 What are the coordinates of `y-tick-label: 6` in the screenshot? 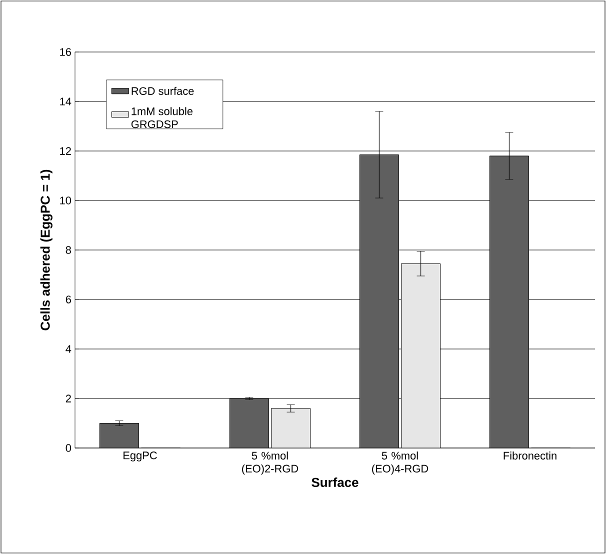 It's located at (68, 300).